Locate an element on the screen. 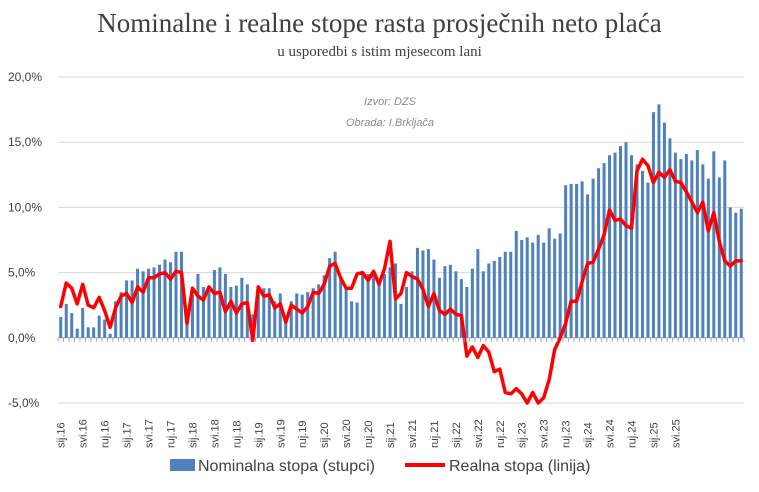 The width and height of the screenshot is (759, 492). x-tick-label: sij.25 is located at coordinates (654, 435).